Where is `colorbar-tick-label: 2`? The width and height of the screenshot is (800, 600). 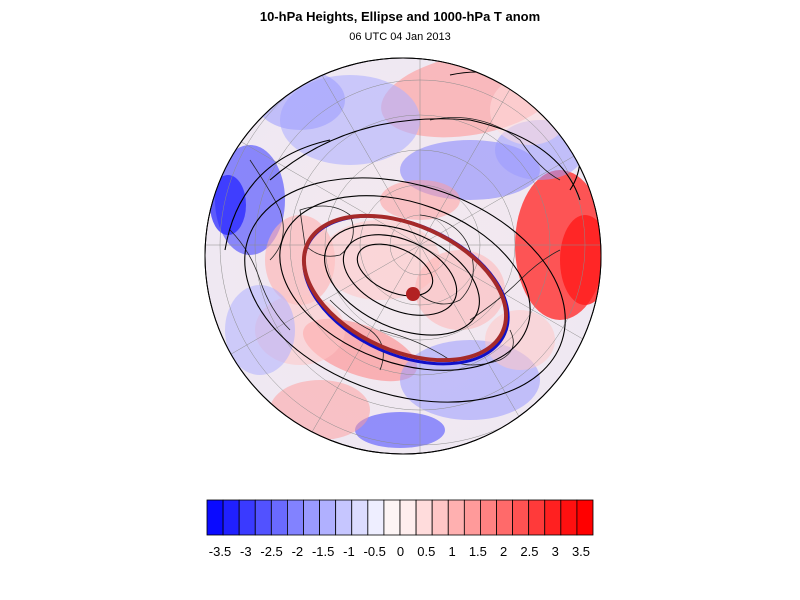
colorbar-tick-label: 2 is located at coordinates (503, 551).